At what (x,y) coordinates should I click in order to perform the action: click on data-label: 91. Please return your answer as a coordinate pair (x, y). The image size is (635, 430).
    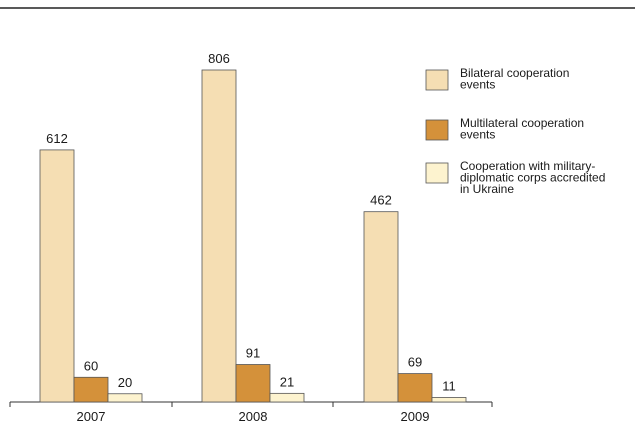
    Looking at the image, I should click on (253, 353).